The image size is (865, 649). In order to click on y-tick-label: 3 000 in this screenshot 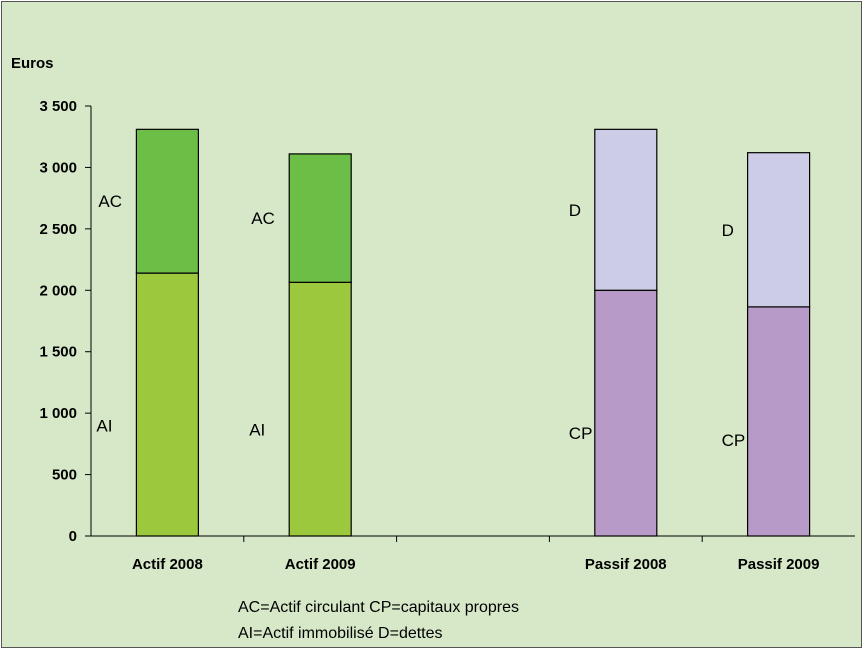, I will do `click(58, 167)`.